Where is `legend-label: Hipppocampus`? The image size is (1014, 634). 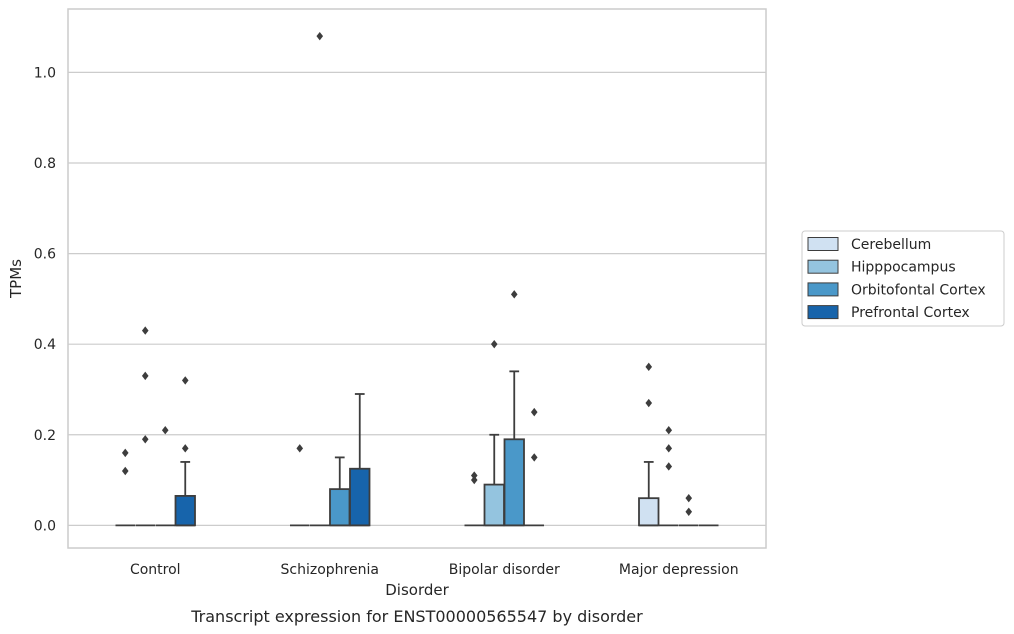
legend-label: Hipppocampus is located at coordinates (903, 268).